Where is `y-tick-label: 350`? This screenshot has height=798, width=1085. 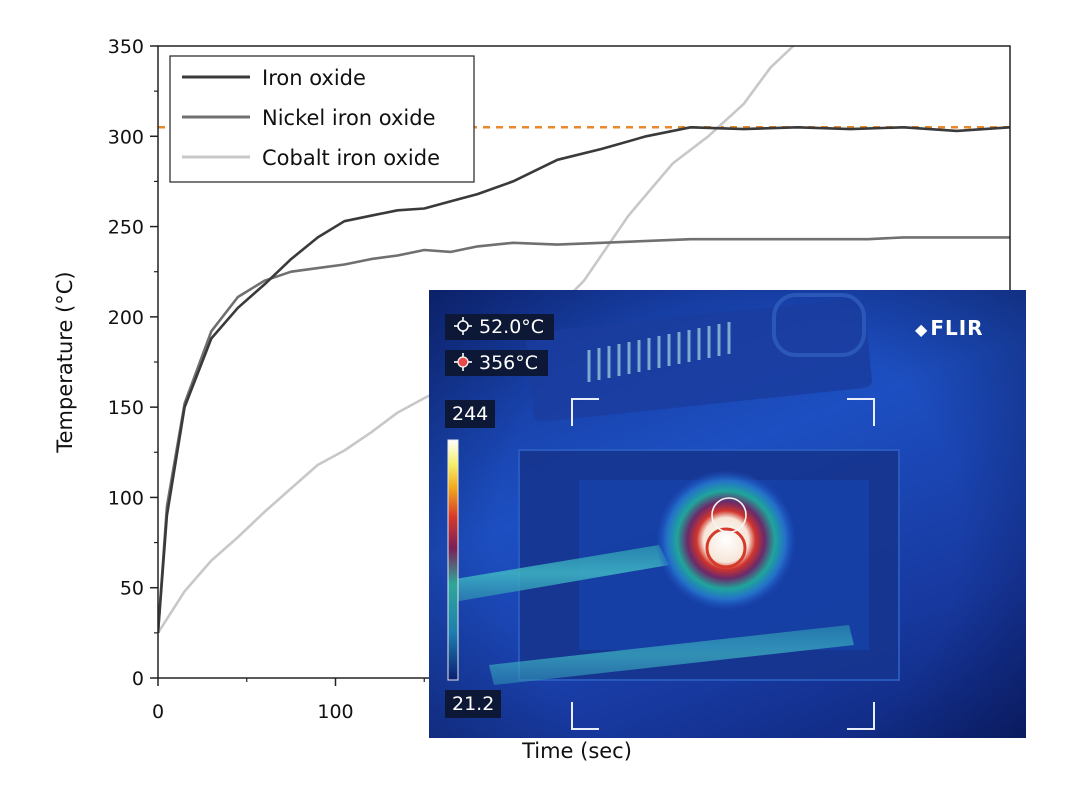 y-tick-label: 350 is located at coordinates (126, 47).